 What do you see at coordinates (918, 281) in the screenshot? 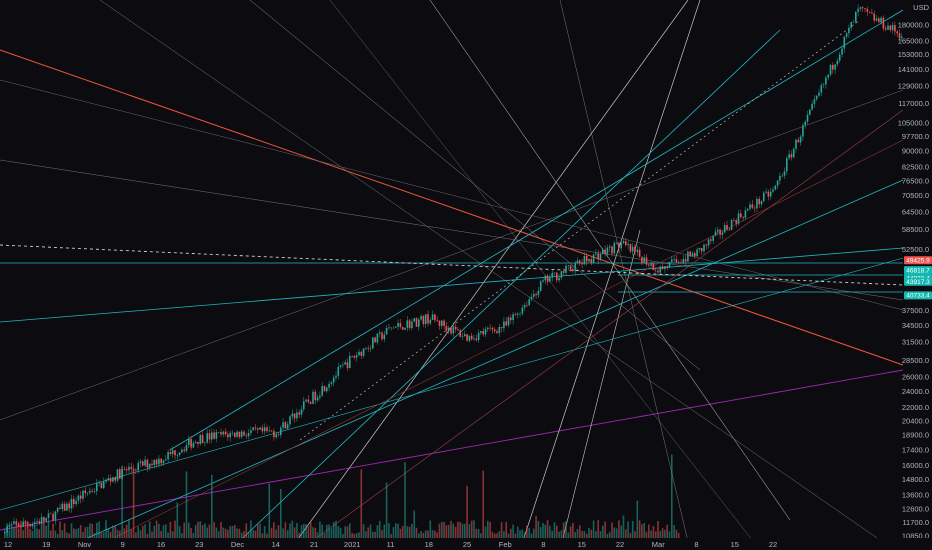
I see `price-tag` at bounding box center [918, 281].